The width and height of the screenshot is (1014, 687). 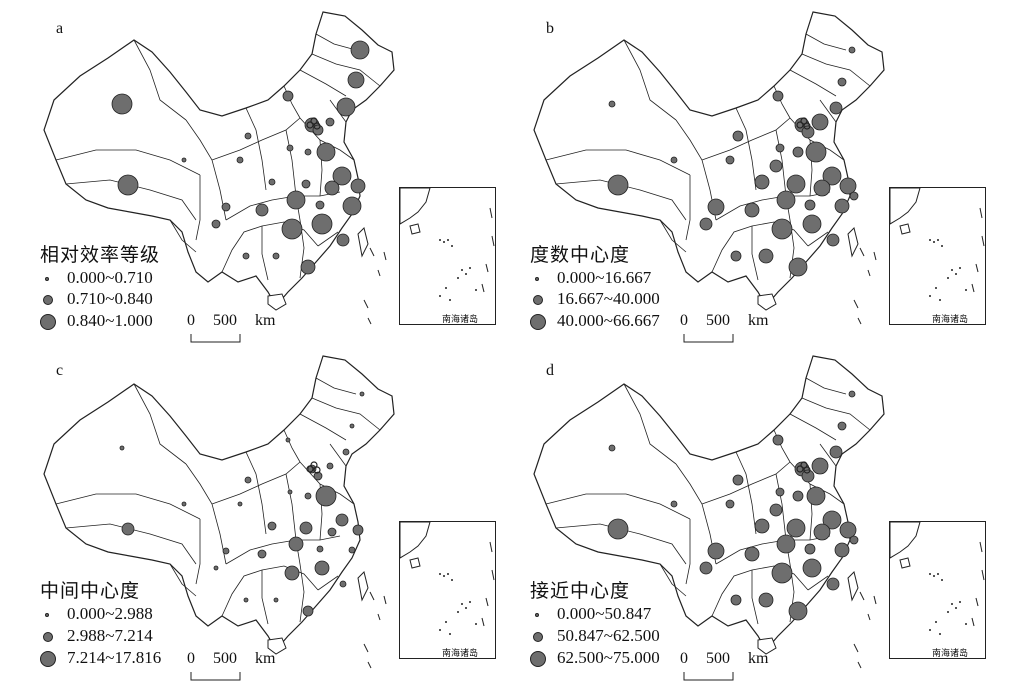 I want to click on panel-letter: b, so click(x=550, y=28).